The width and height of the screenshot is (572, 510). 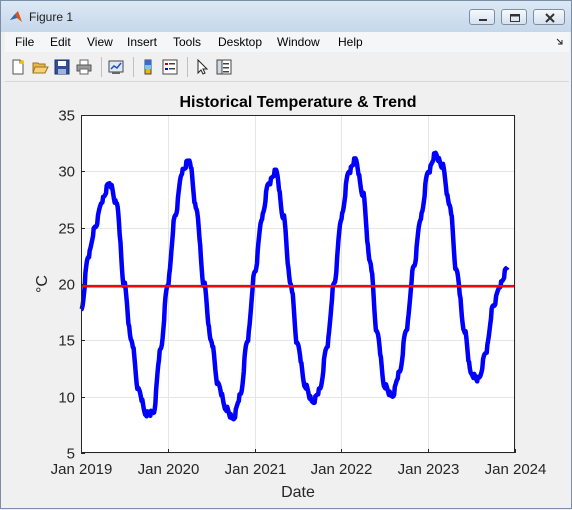 What do you see at coordinates (187, 42) in the screenshot?
I see `menu-tools: Tools` at bounding box center [187, 42].